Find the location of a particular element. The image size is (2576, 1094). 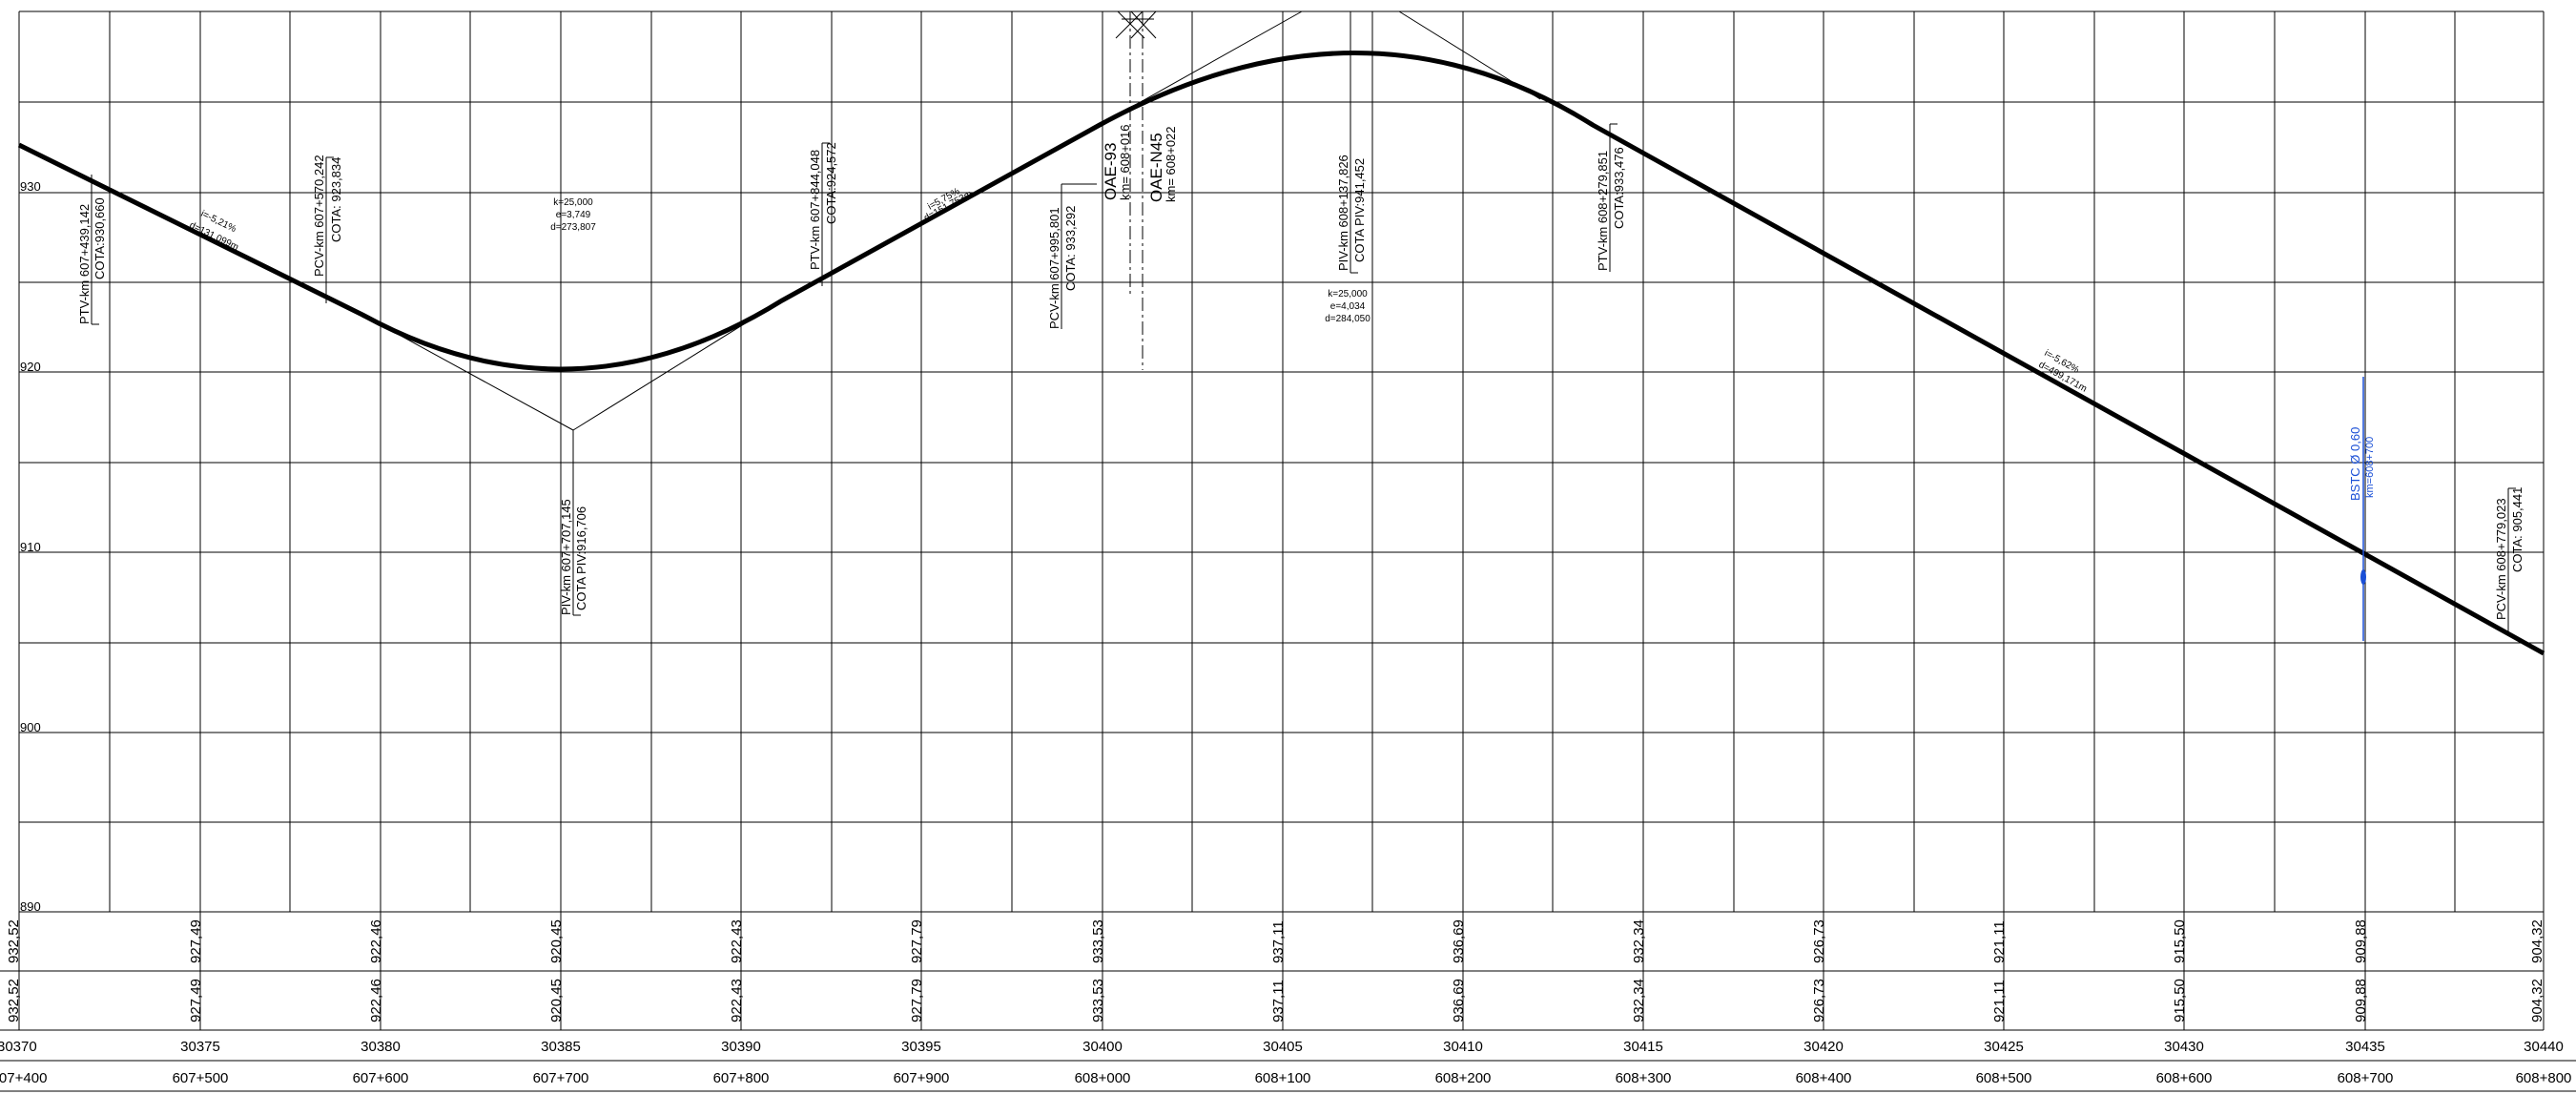

point-label: COTA: 905,441 is located at coordinates (2517, 529).